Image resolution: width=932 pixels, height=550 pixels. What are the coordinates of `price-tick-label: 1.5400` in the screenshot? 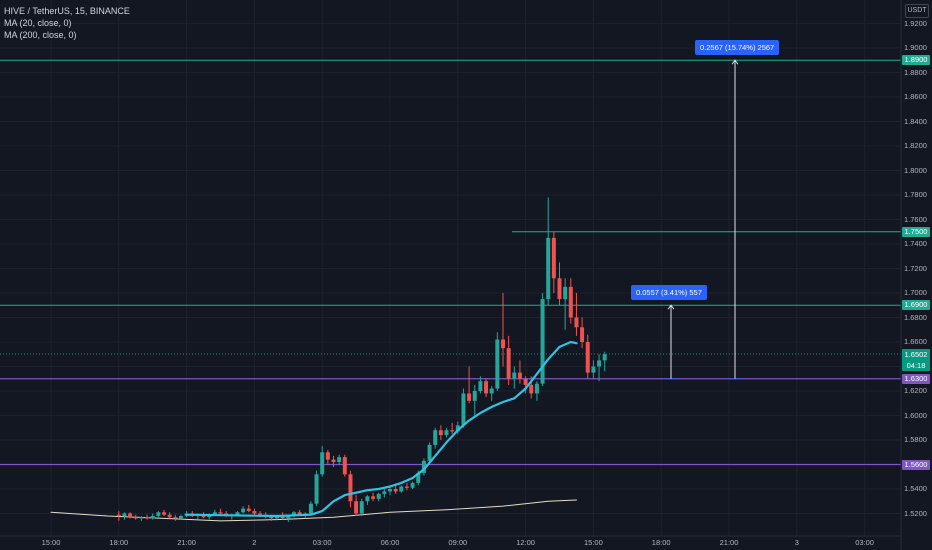 It's located at (915, 488).